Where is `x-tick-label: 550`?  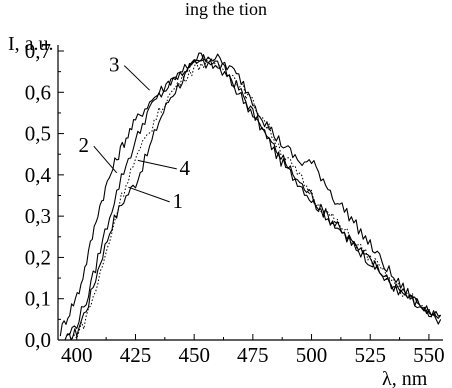 x-tick-label: 550 is located at coordinates (429, 355).